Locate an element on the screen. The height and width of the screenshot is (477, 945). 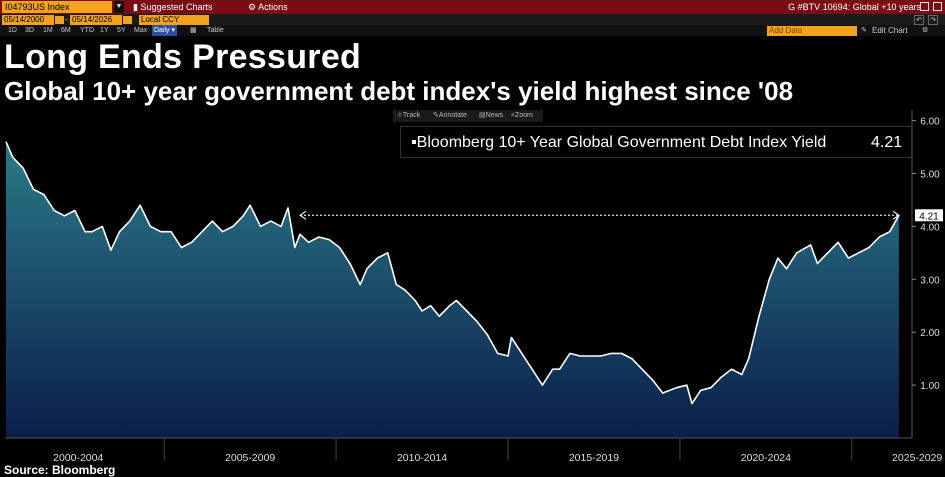
y-tick-label: 2.00 is located at coordinates (930, 333).